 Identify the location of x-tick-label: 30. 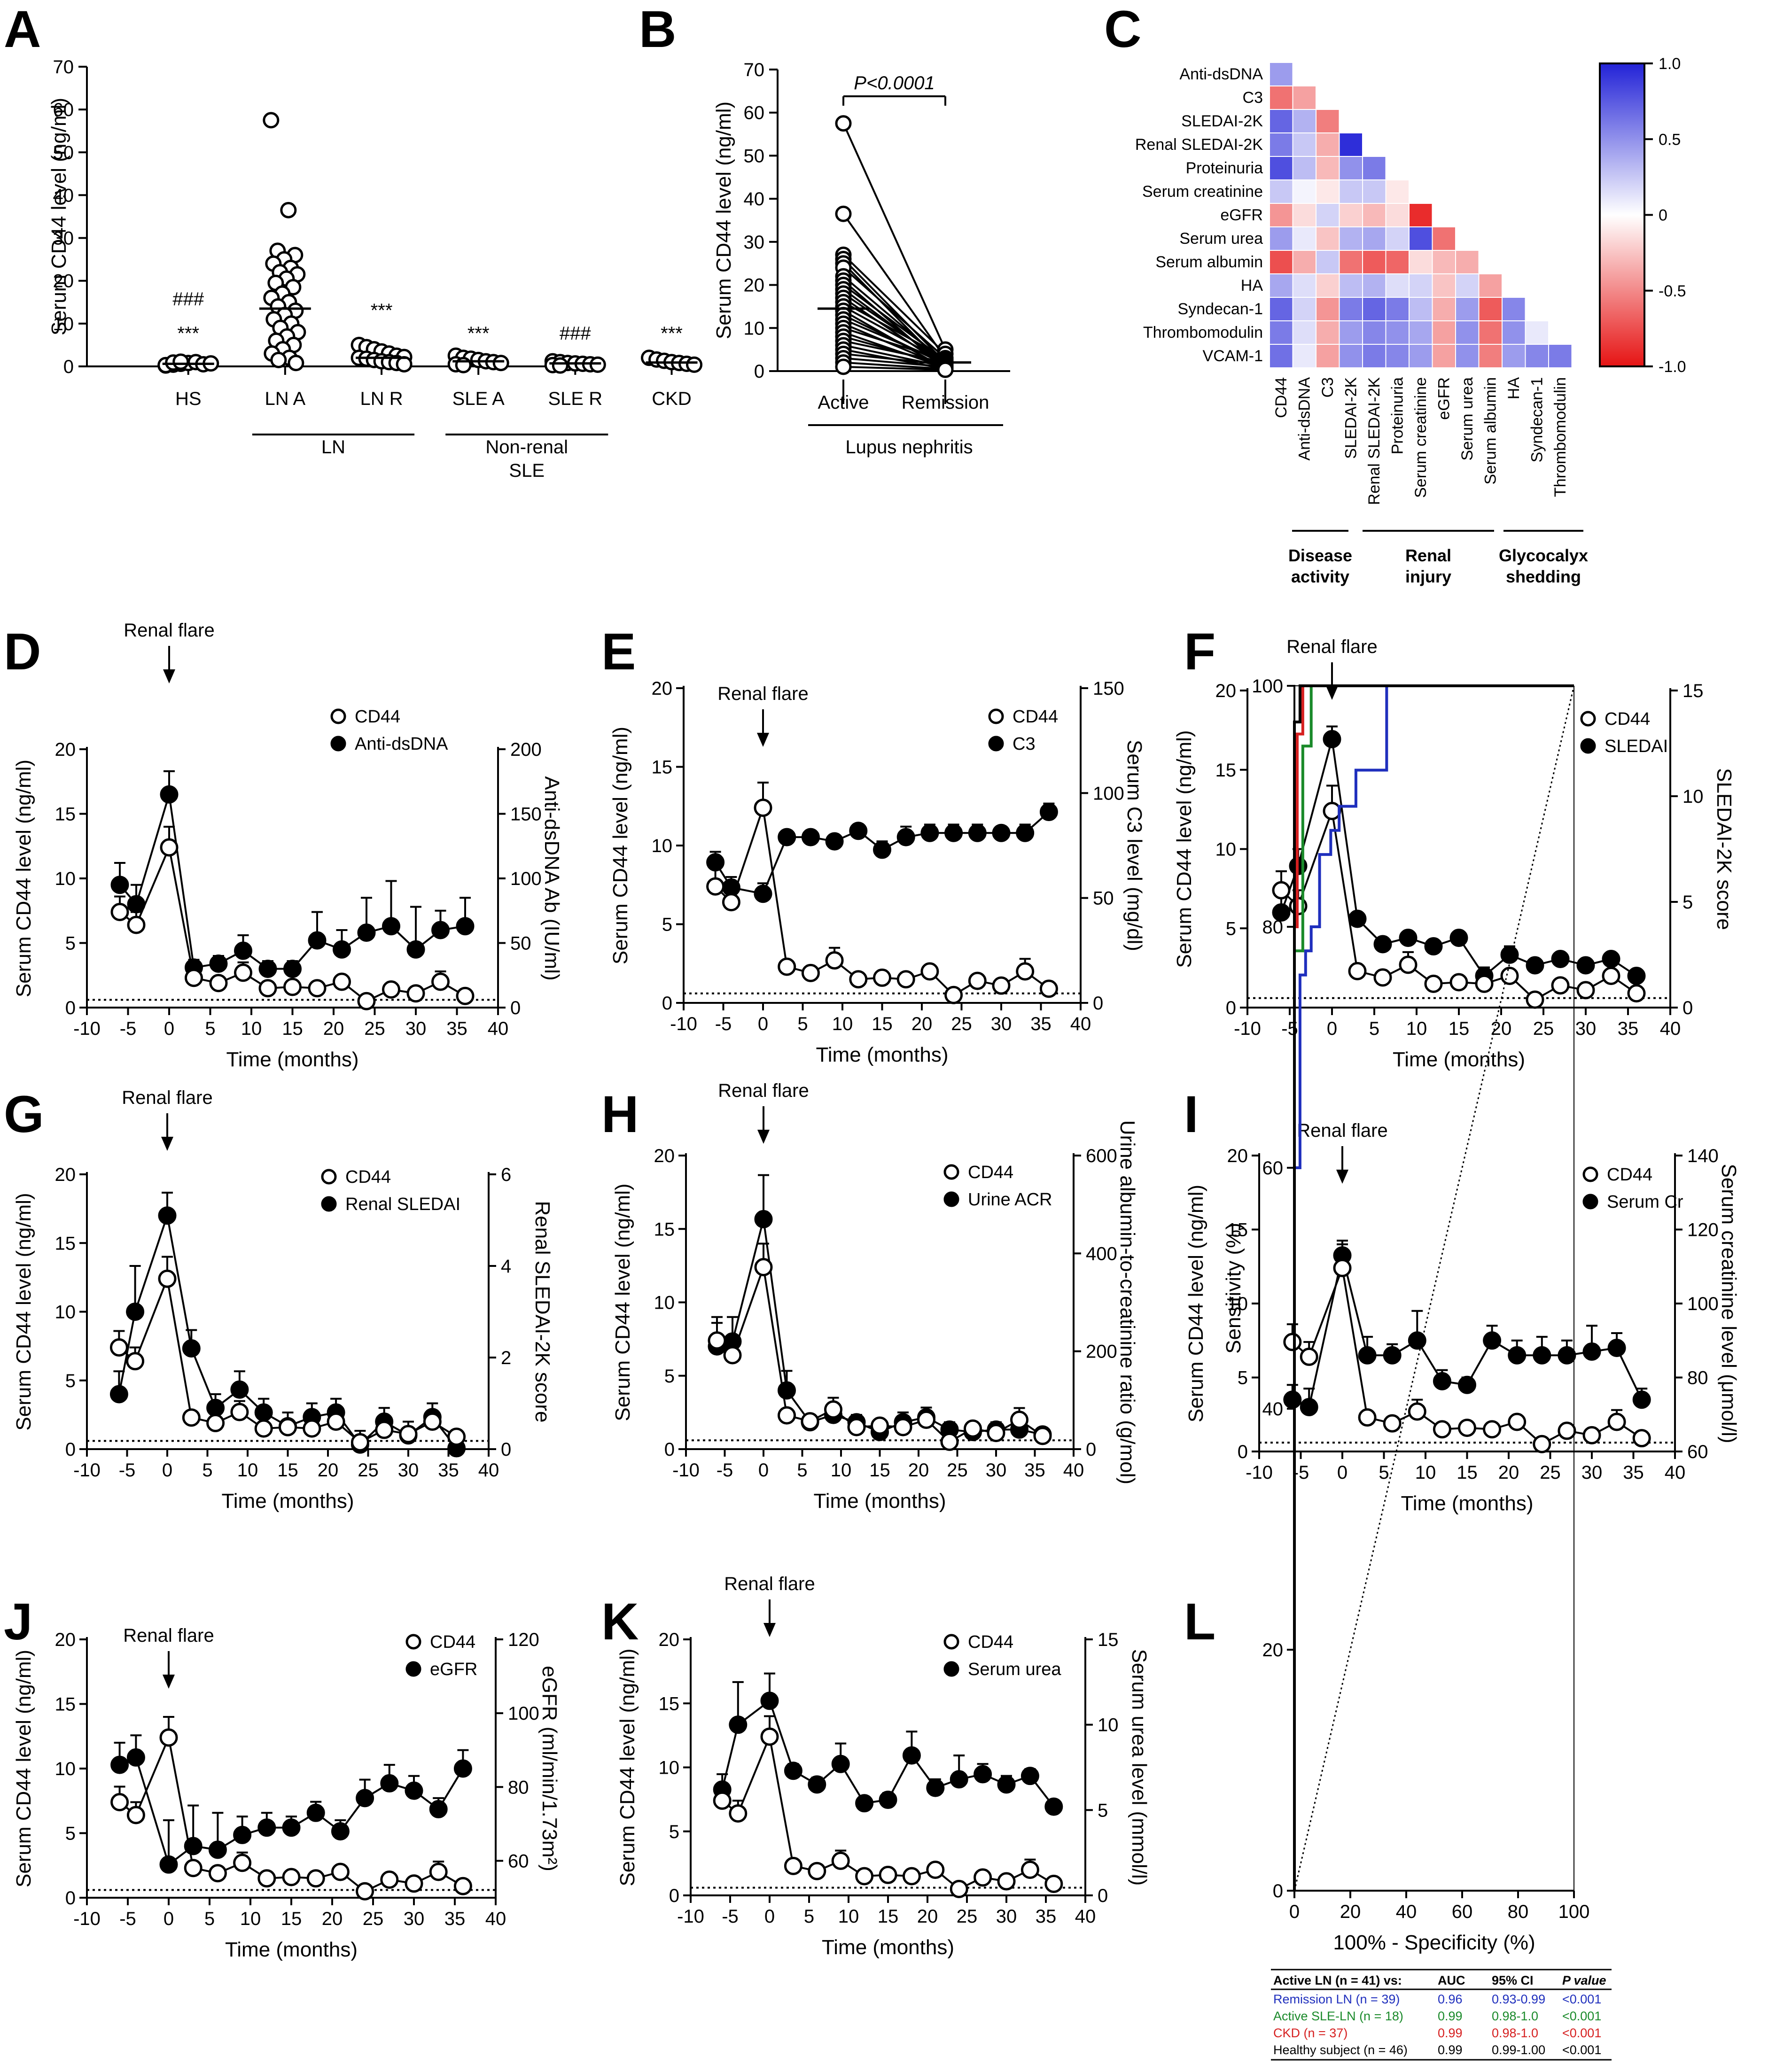
(1592, 1473).